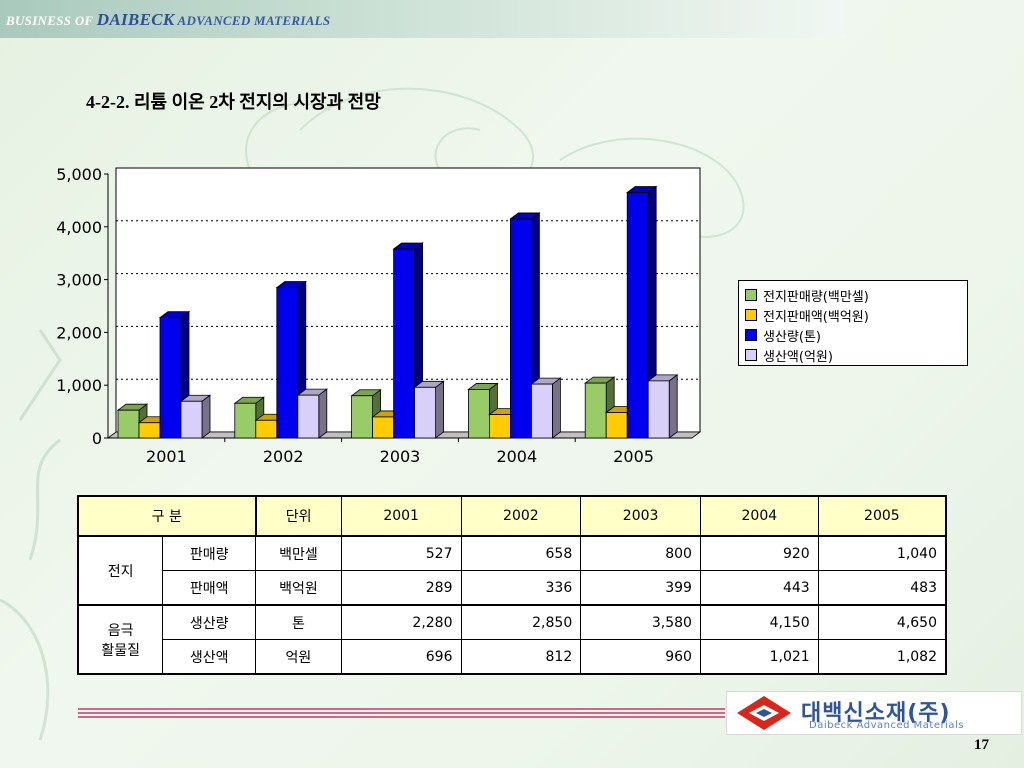 The height and width of the screenshot is (768, 1024). I want to click on value-cell: 4,650, so click(882, 622).